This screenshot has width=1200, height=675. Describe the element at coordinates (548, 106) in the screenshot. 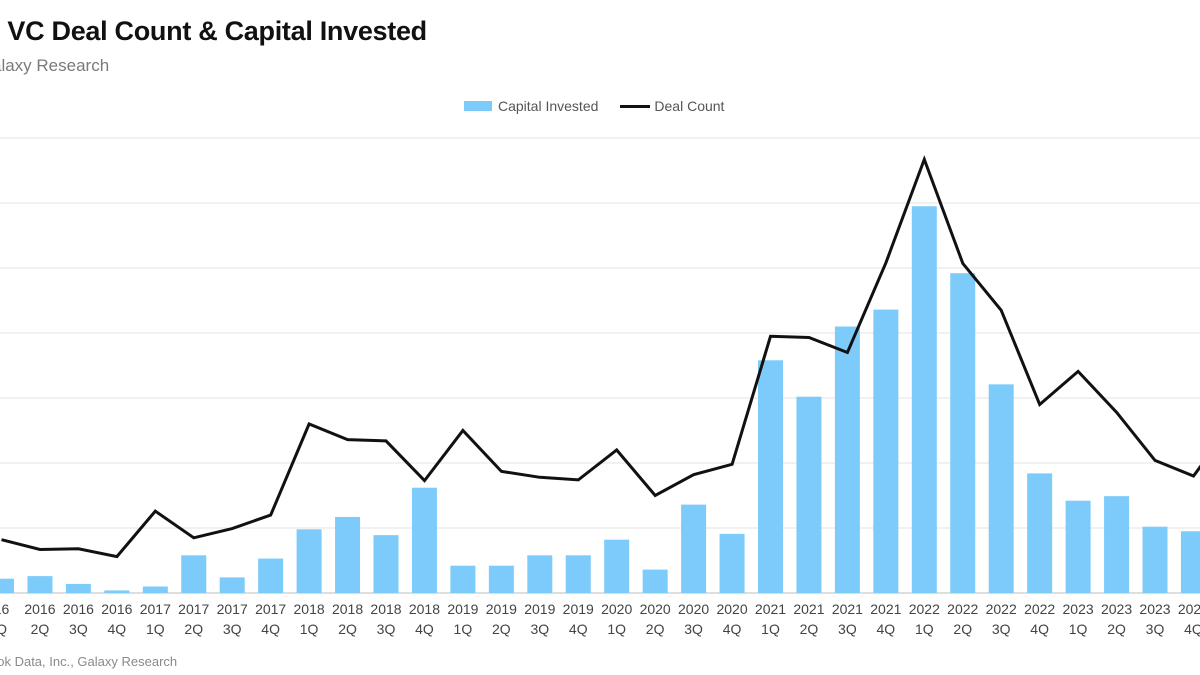

I see `legend-label-capital: Capital Invested` at that location.